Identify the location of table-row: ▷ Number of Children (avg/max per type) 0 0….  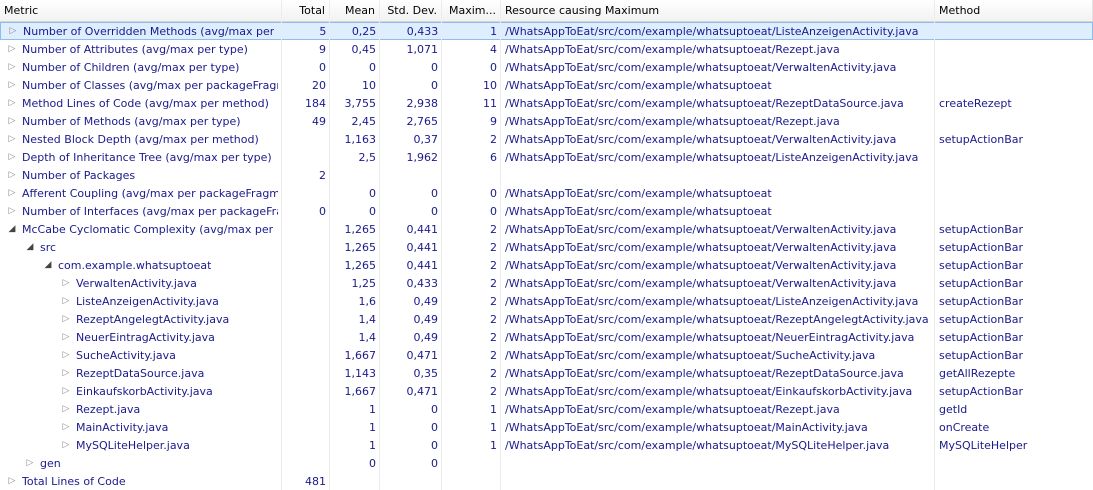
(546, 67).